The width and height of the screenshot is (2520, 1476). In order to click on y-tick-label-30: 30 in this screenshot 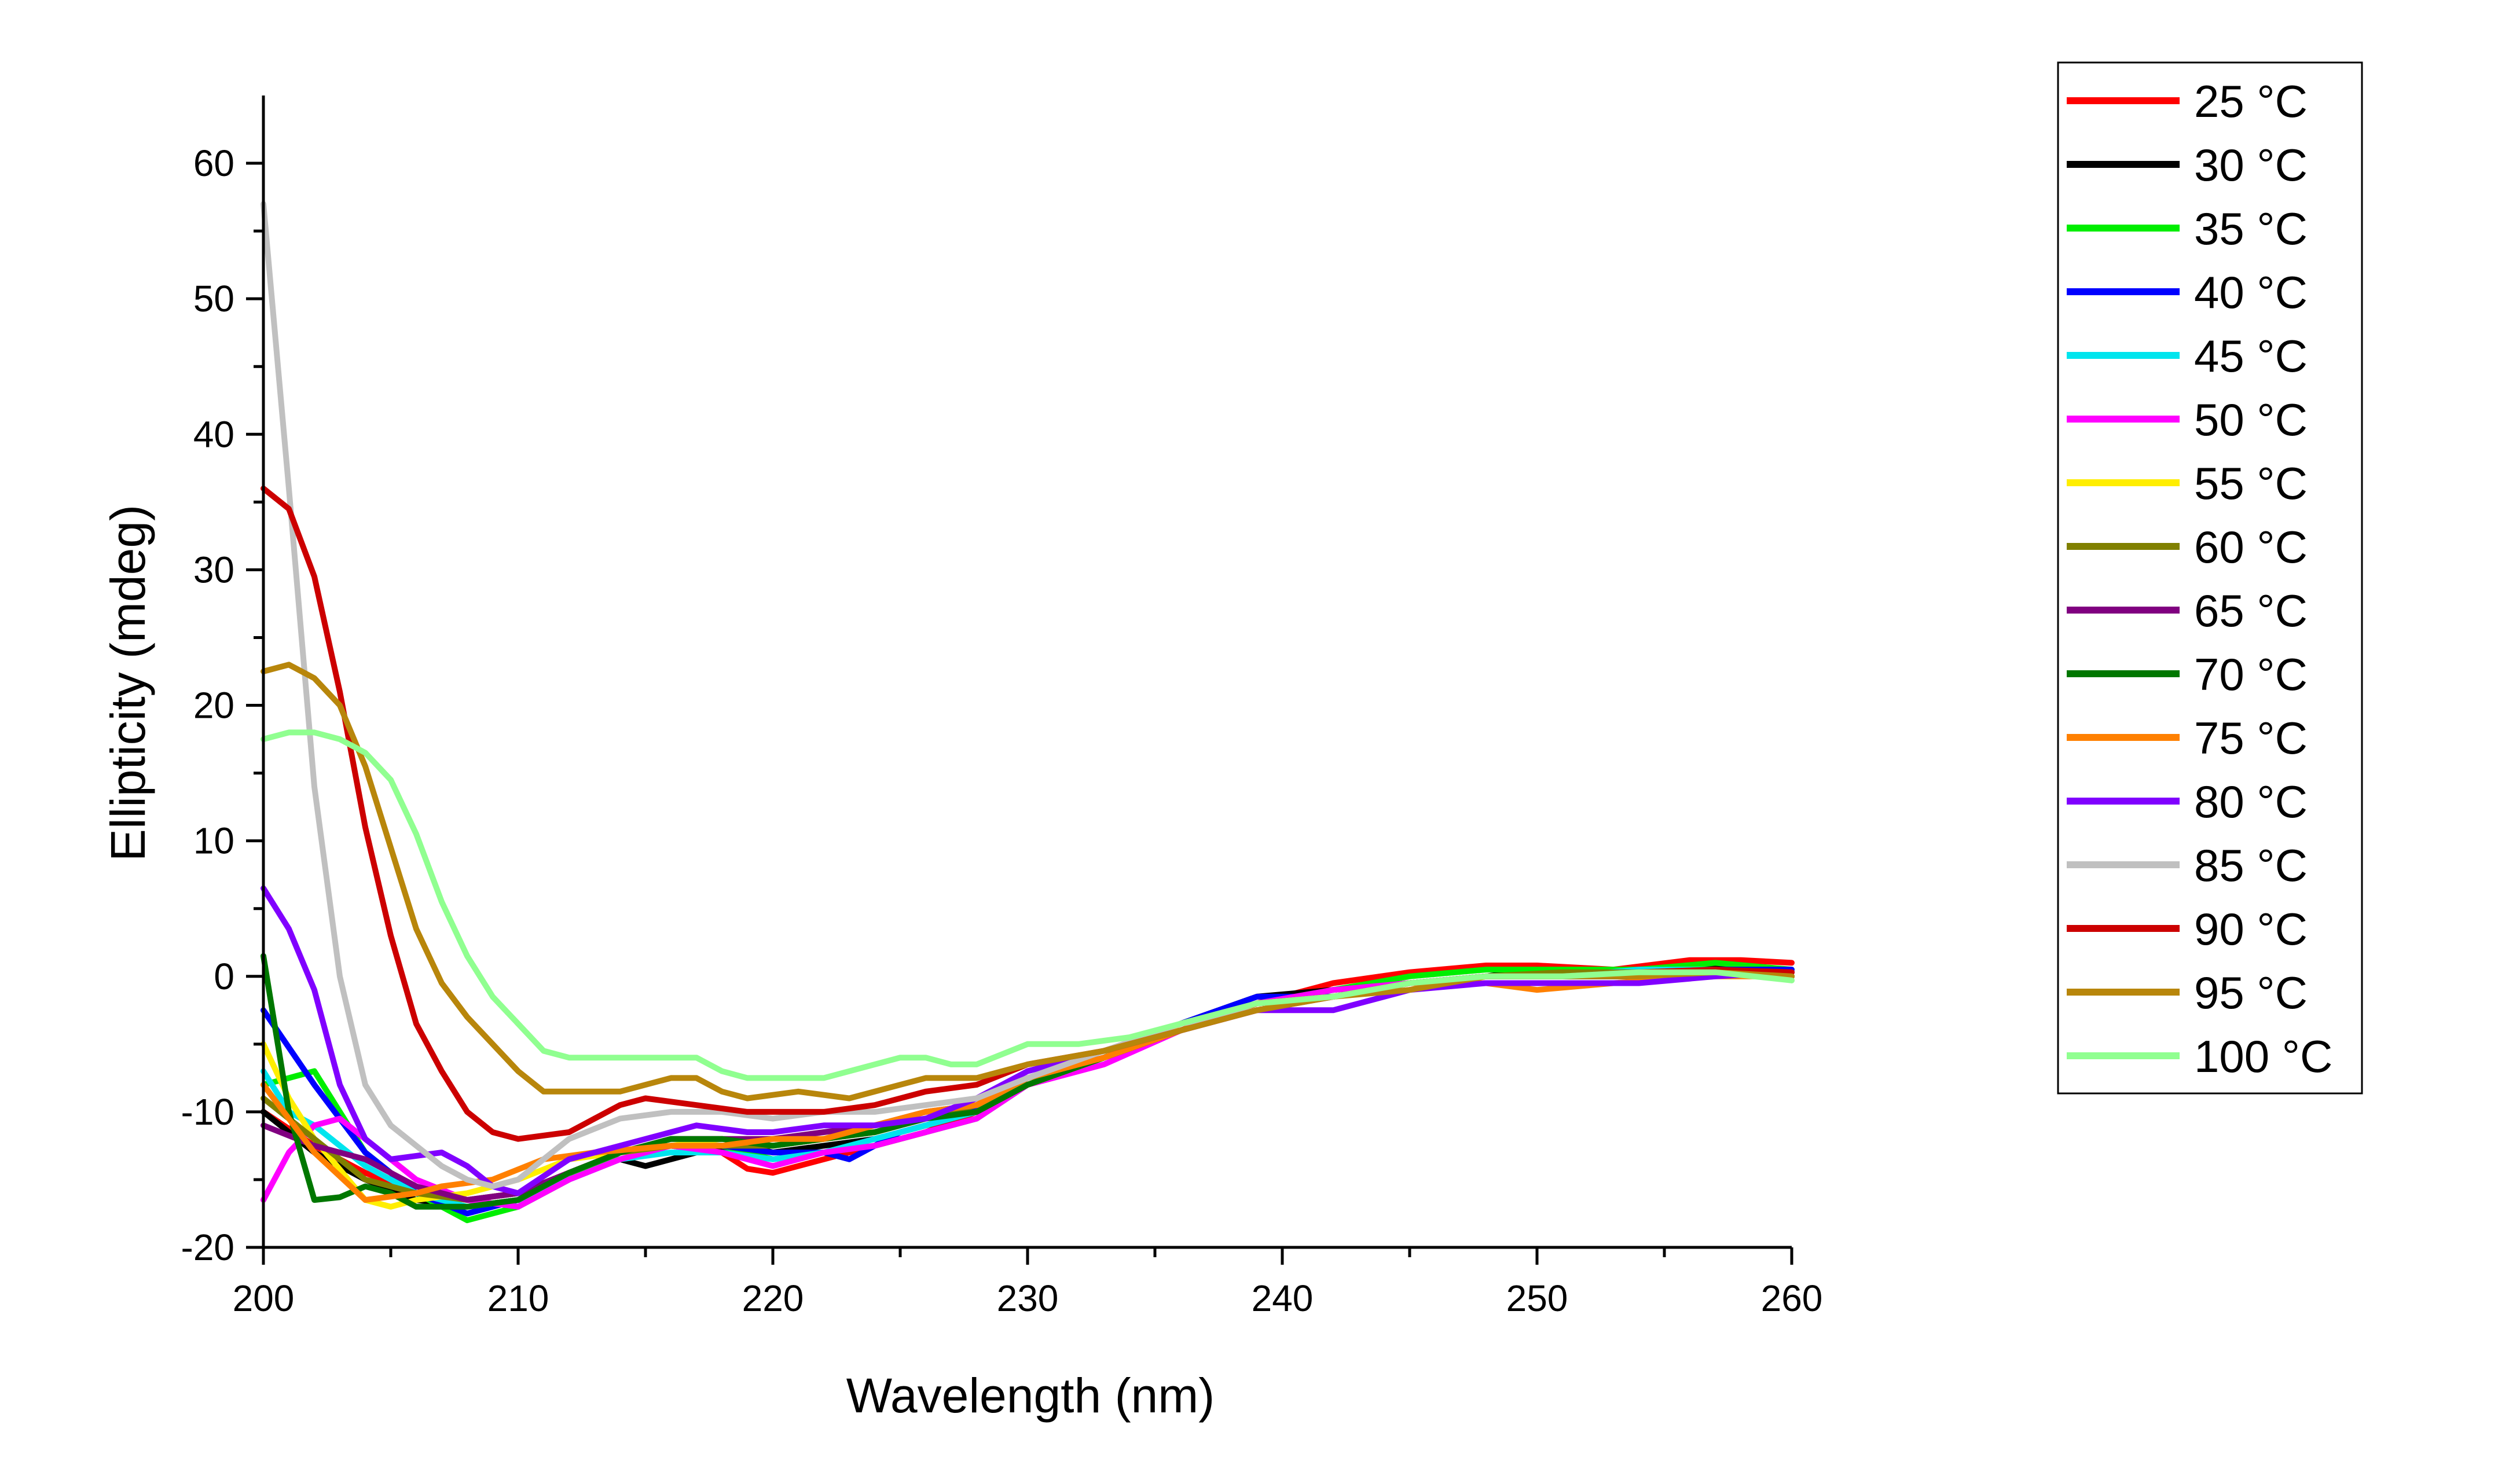, I will do `click(213, 569)`.